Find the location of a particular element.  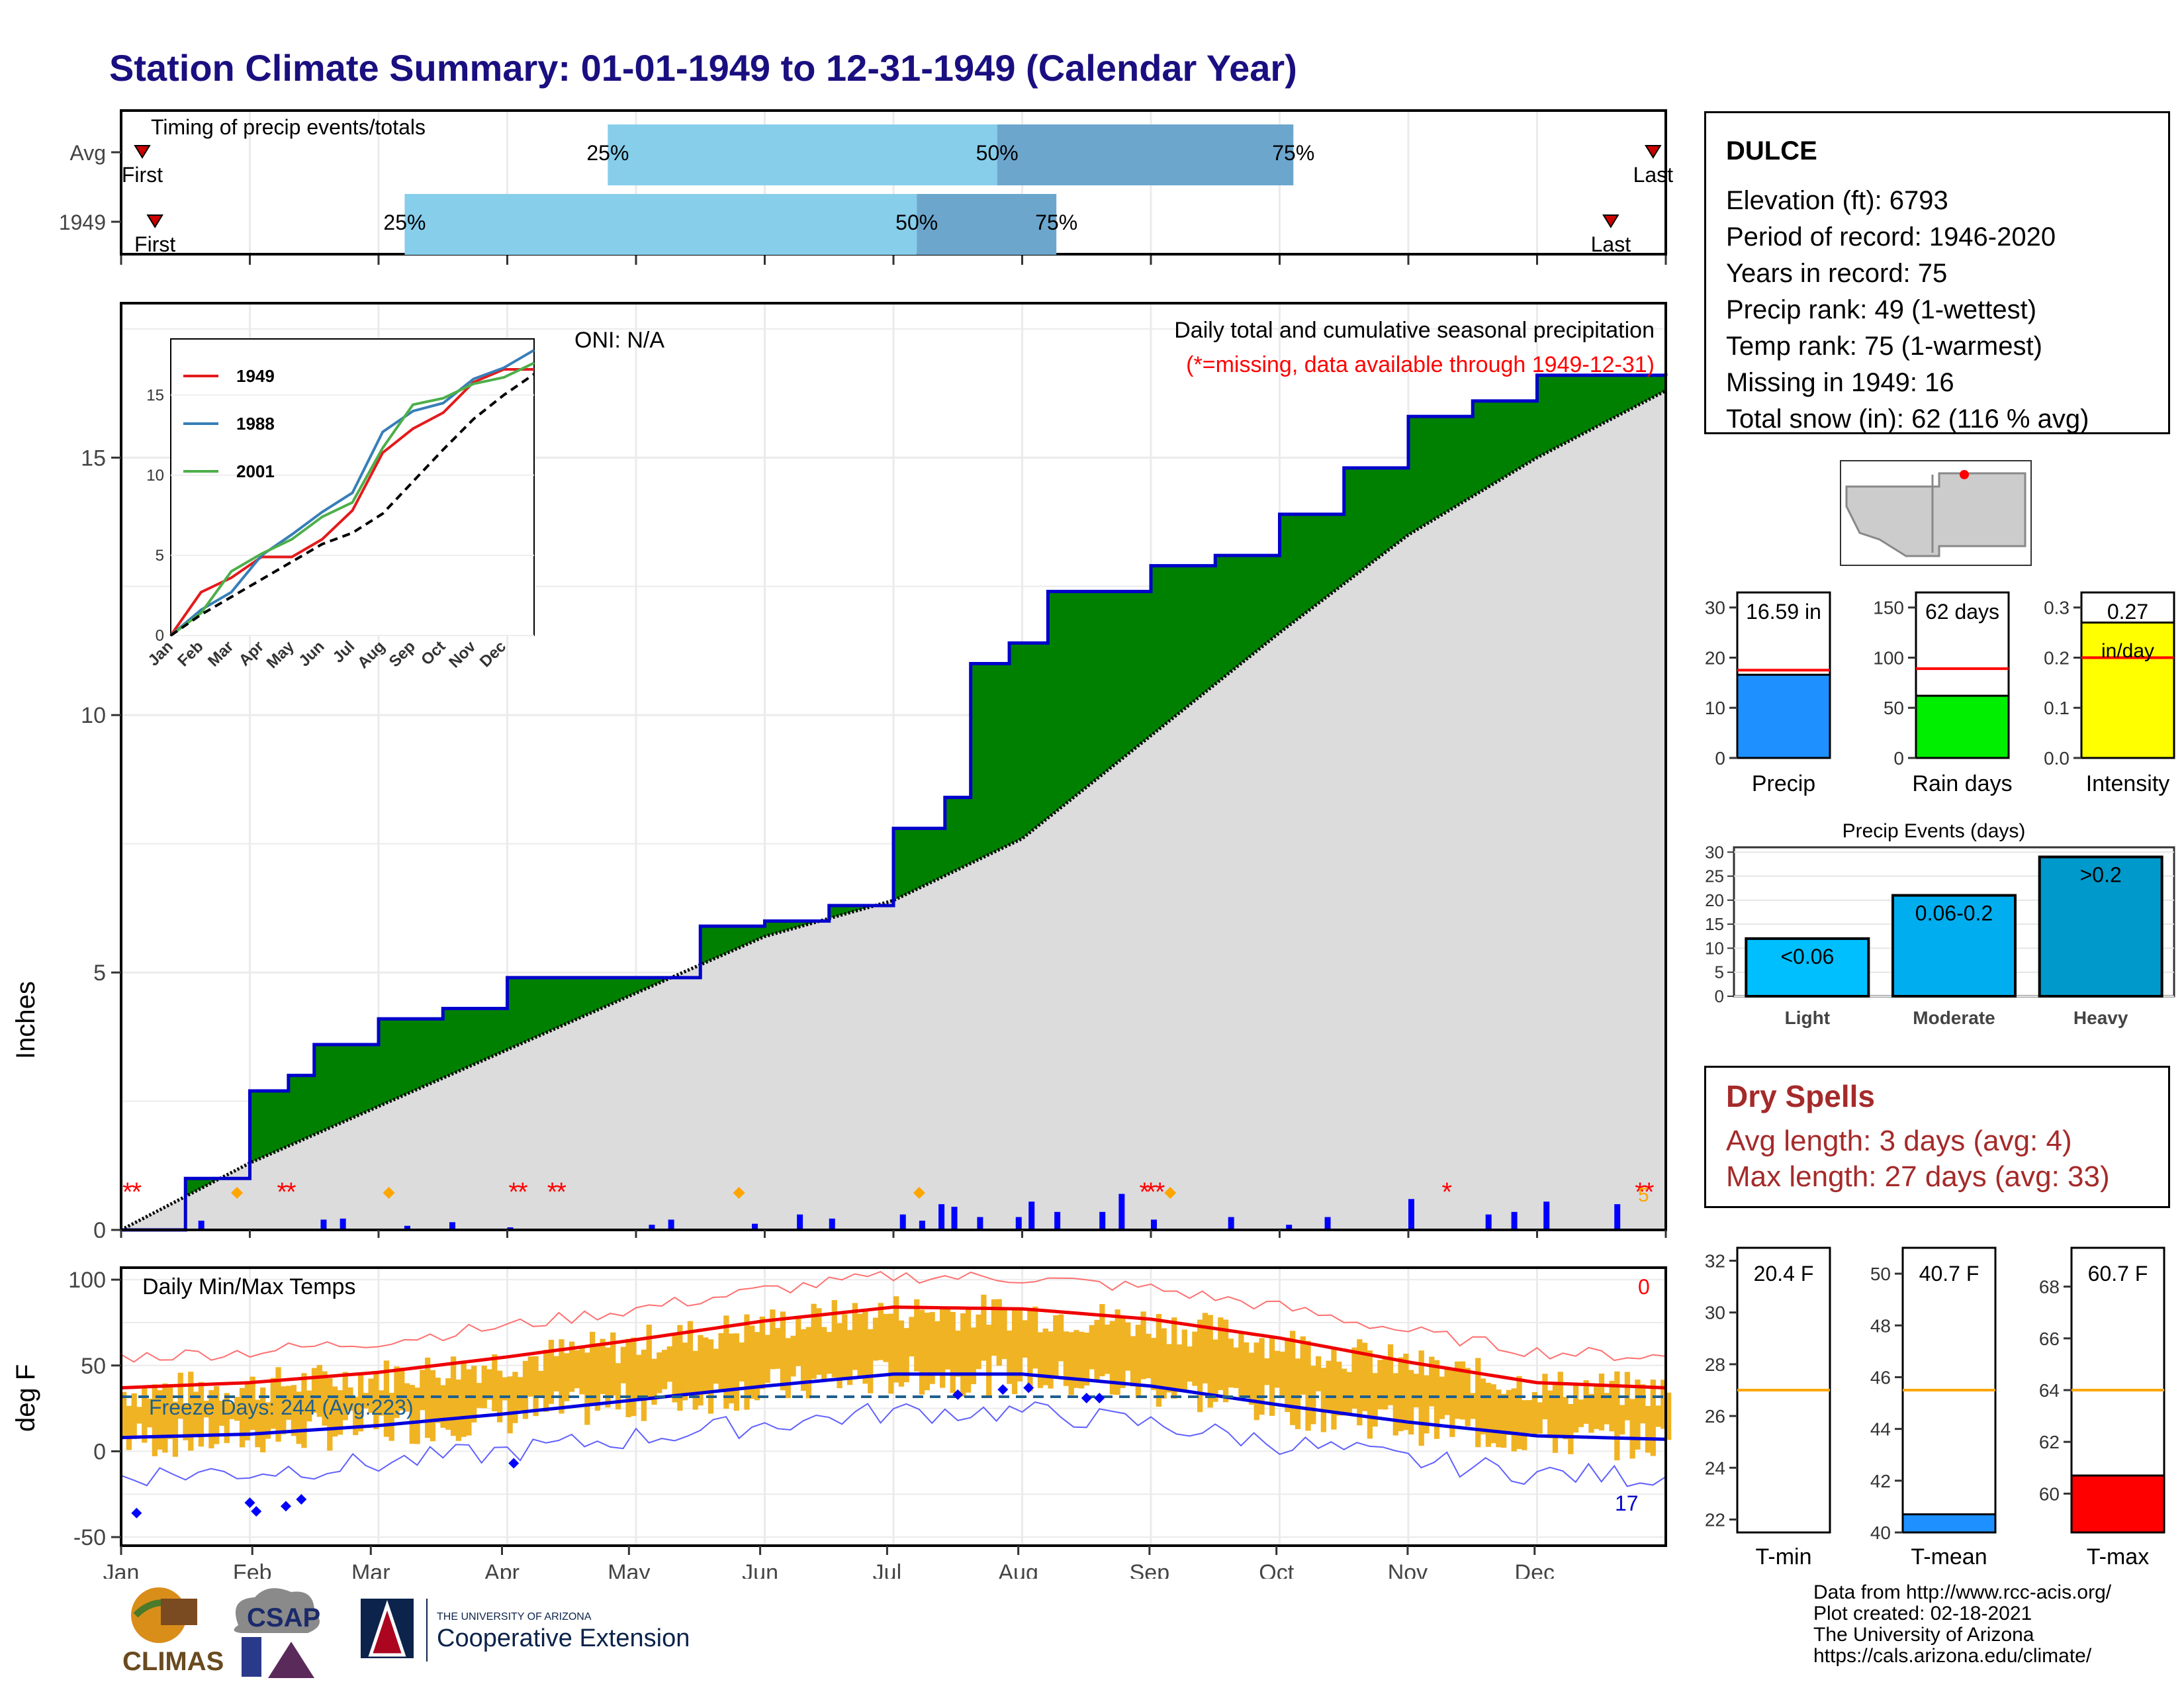

station-location-dot is located at coordinates (1965, 474).